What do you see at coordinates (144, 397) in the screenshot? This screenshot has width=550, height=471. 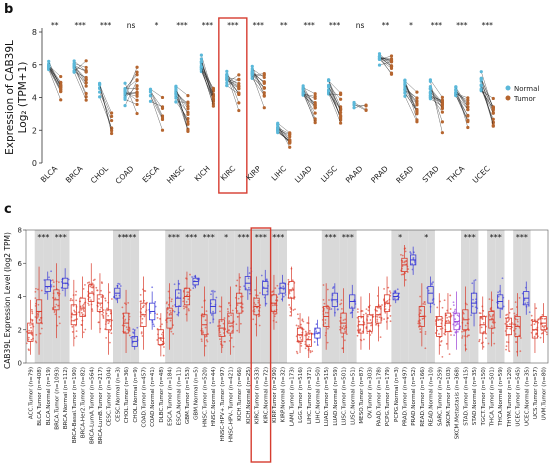 I see `x-tick-label: COAD.Tumor (n=457)` at bounding box center [144, 397].